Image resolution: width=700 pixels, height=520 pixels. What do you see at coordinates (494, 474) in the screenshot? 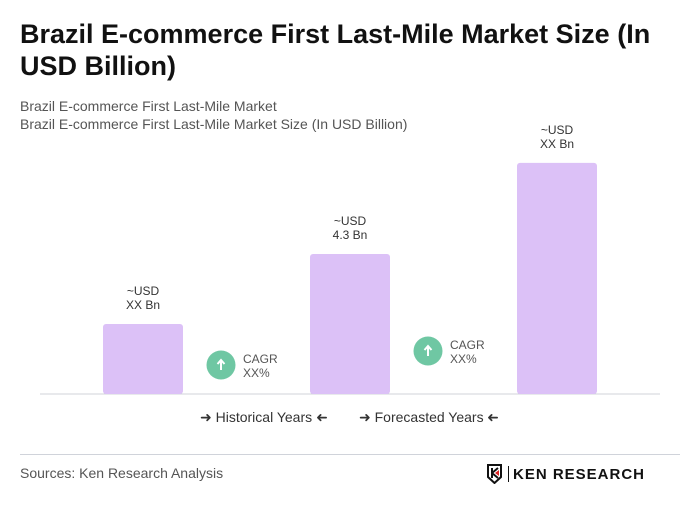
I see `logo-icon` at bounding box center [494, 474].